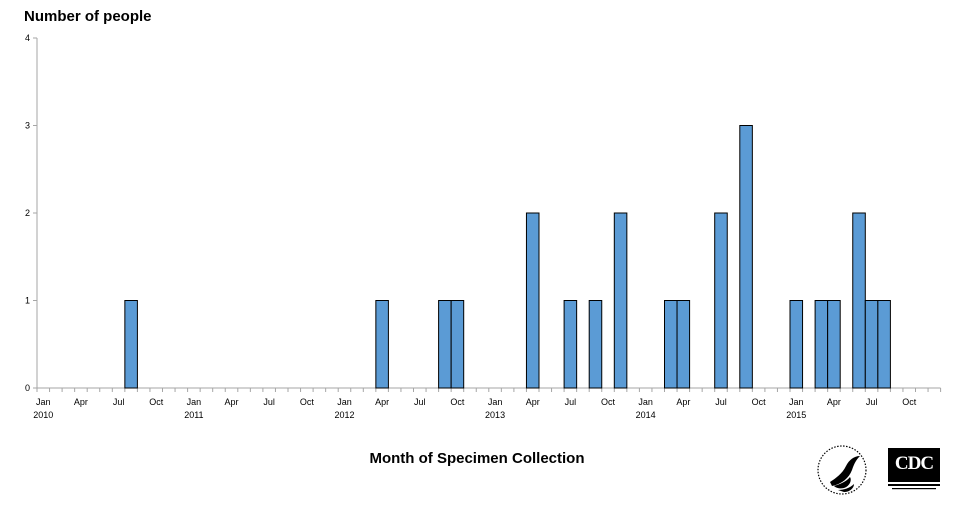 This screenshot has width=960, height=509. Describe the element at coordinates (193, 415) in the screenshot. I see `x-year-label: 2011` at that location.